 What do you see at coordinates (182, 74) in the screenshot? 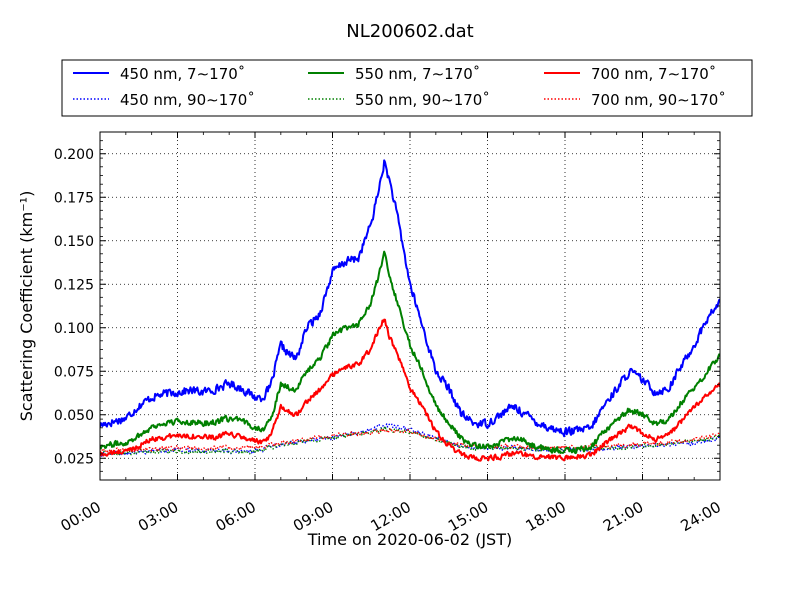
I see `legend-label-0: 450 nm, 7∼170˚` at bounding box center [182, 74].